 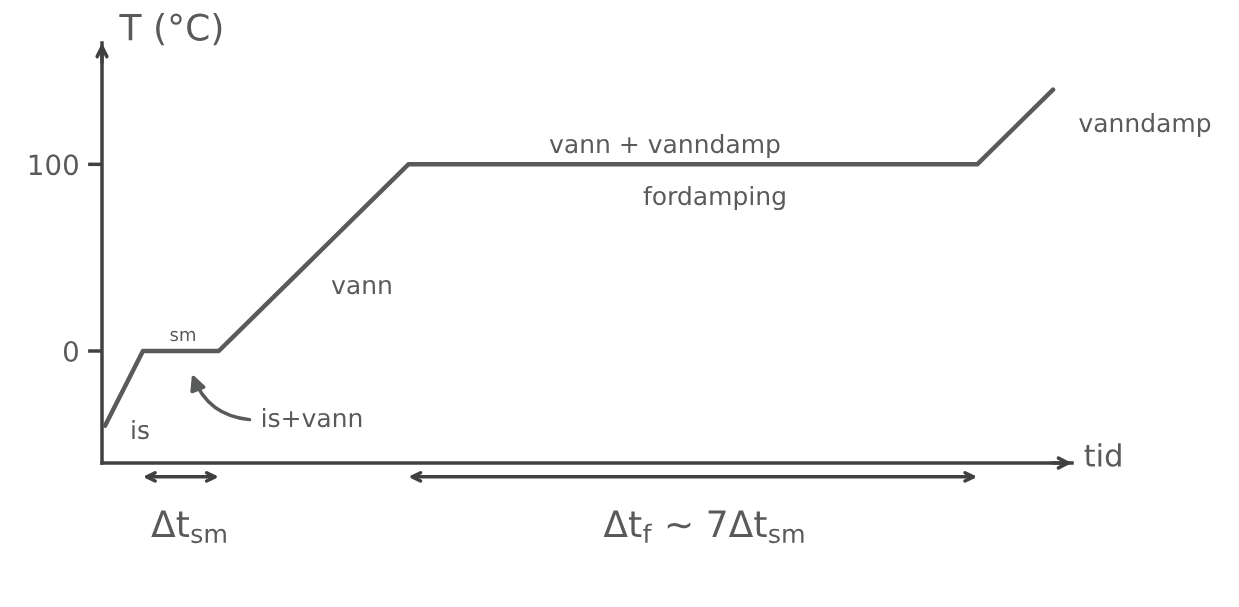 I want to click on annotation: is+vann, so click(x=312, y=417).